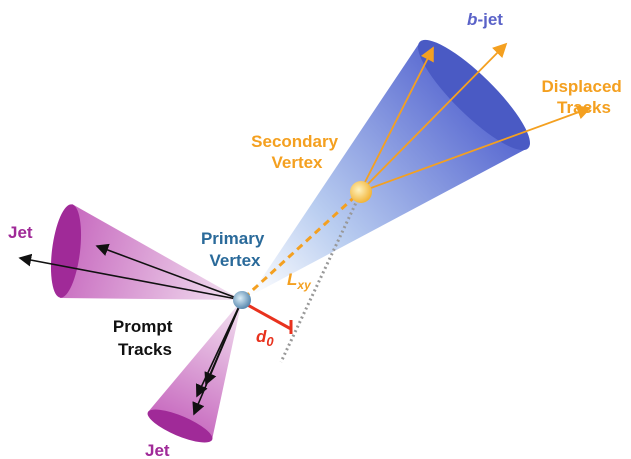  What do you see at coordinates (242, 300) in the screenshot?
I see `primary-vertex` at bounding box center [242, 300].